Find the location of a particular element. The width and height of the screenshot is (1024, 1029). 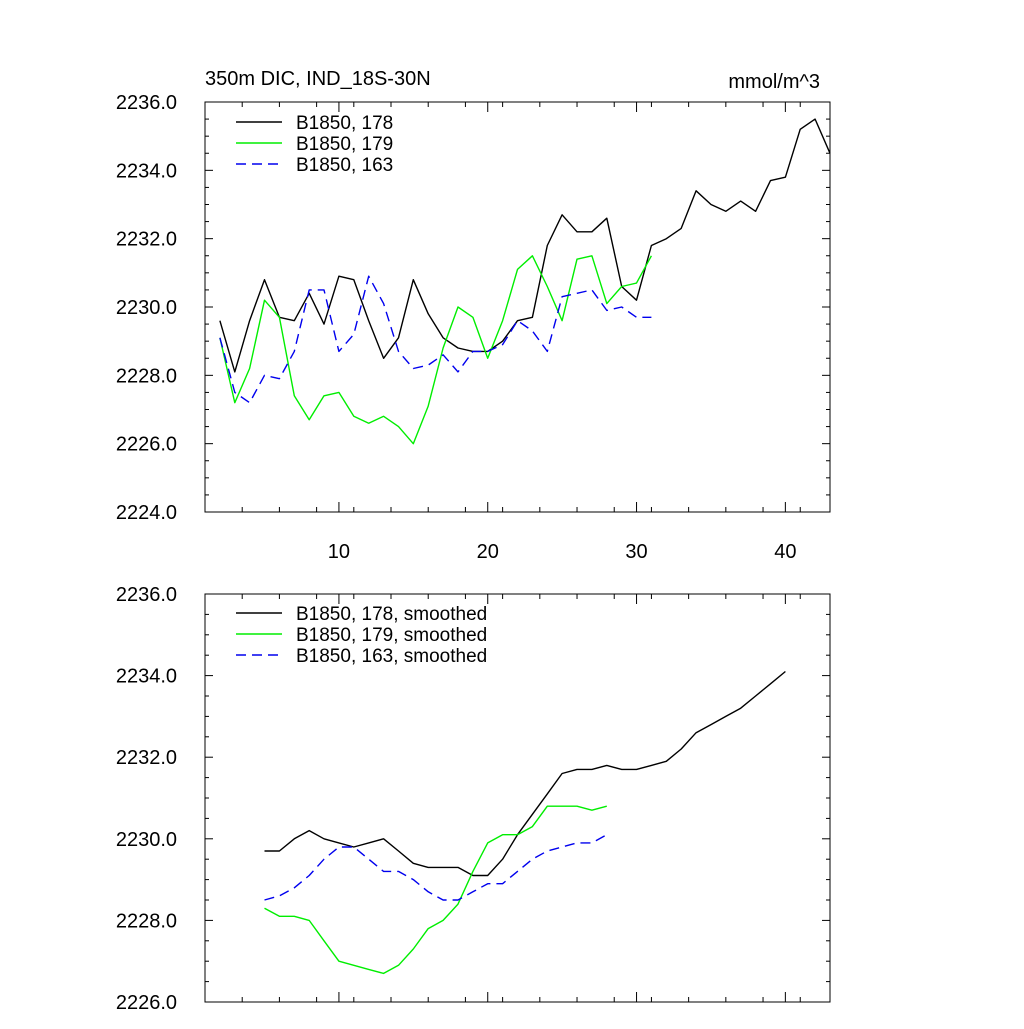

legend-label-3: B1850, 163, smoothed is located at coordinates (391, 656).